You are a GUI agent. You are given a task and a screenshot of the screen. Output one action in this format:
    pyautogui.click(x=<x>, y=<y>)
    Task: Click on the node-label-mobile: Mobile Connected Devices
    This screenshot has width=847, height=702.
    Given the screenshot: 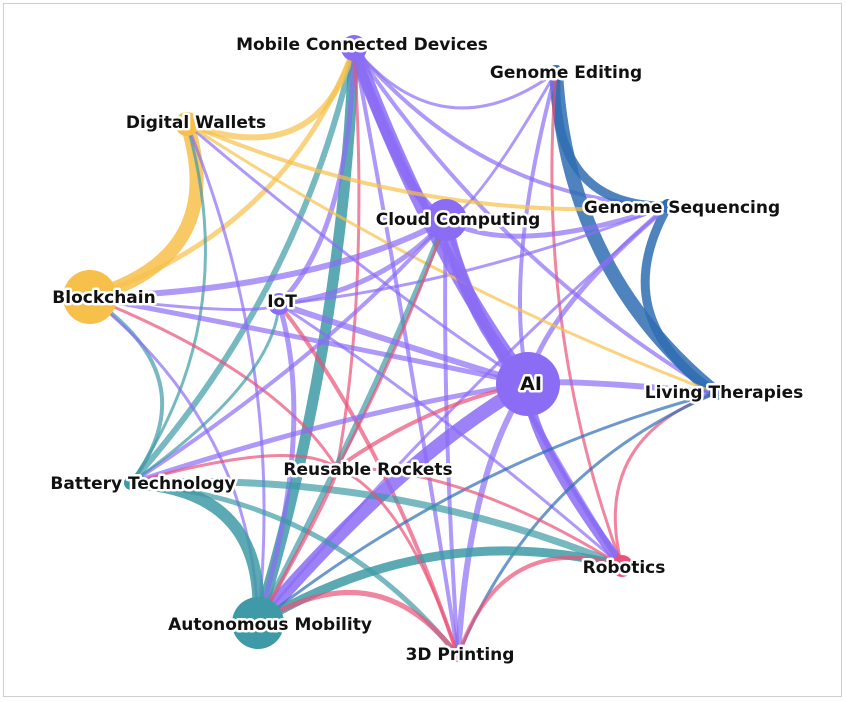 What is the action you would take?
    pyautogui.click(x=362, y=45)
    